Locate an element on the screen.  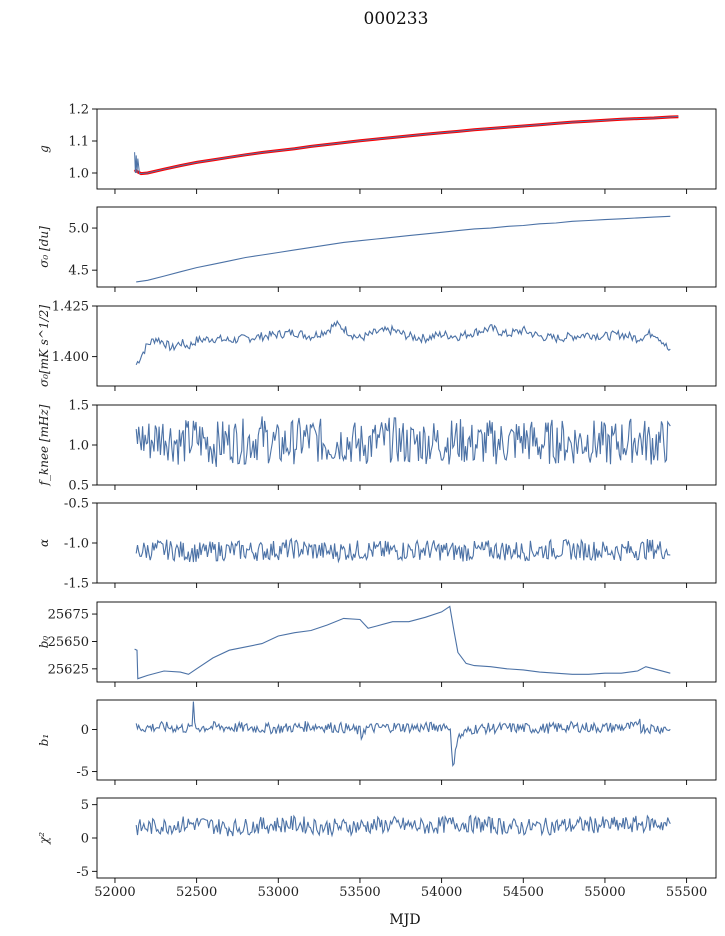
y-tick-label: 1.425 is located at coordinates (70, 307).